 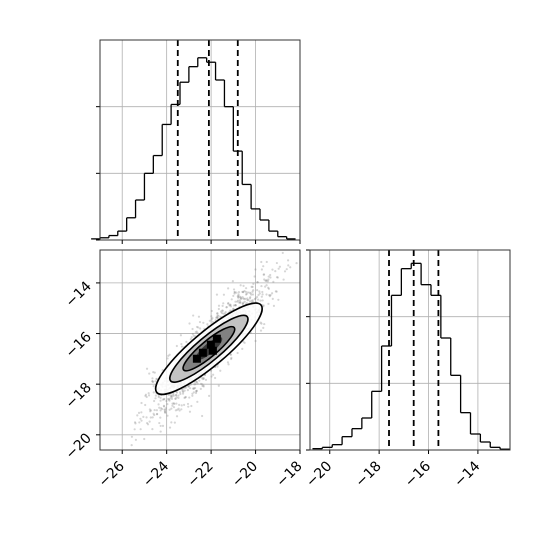 What do you see at coordinates (410, 350) in the screenshot?
I see `right-hist-frame` at bounding box center [410, 350].